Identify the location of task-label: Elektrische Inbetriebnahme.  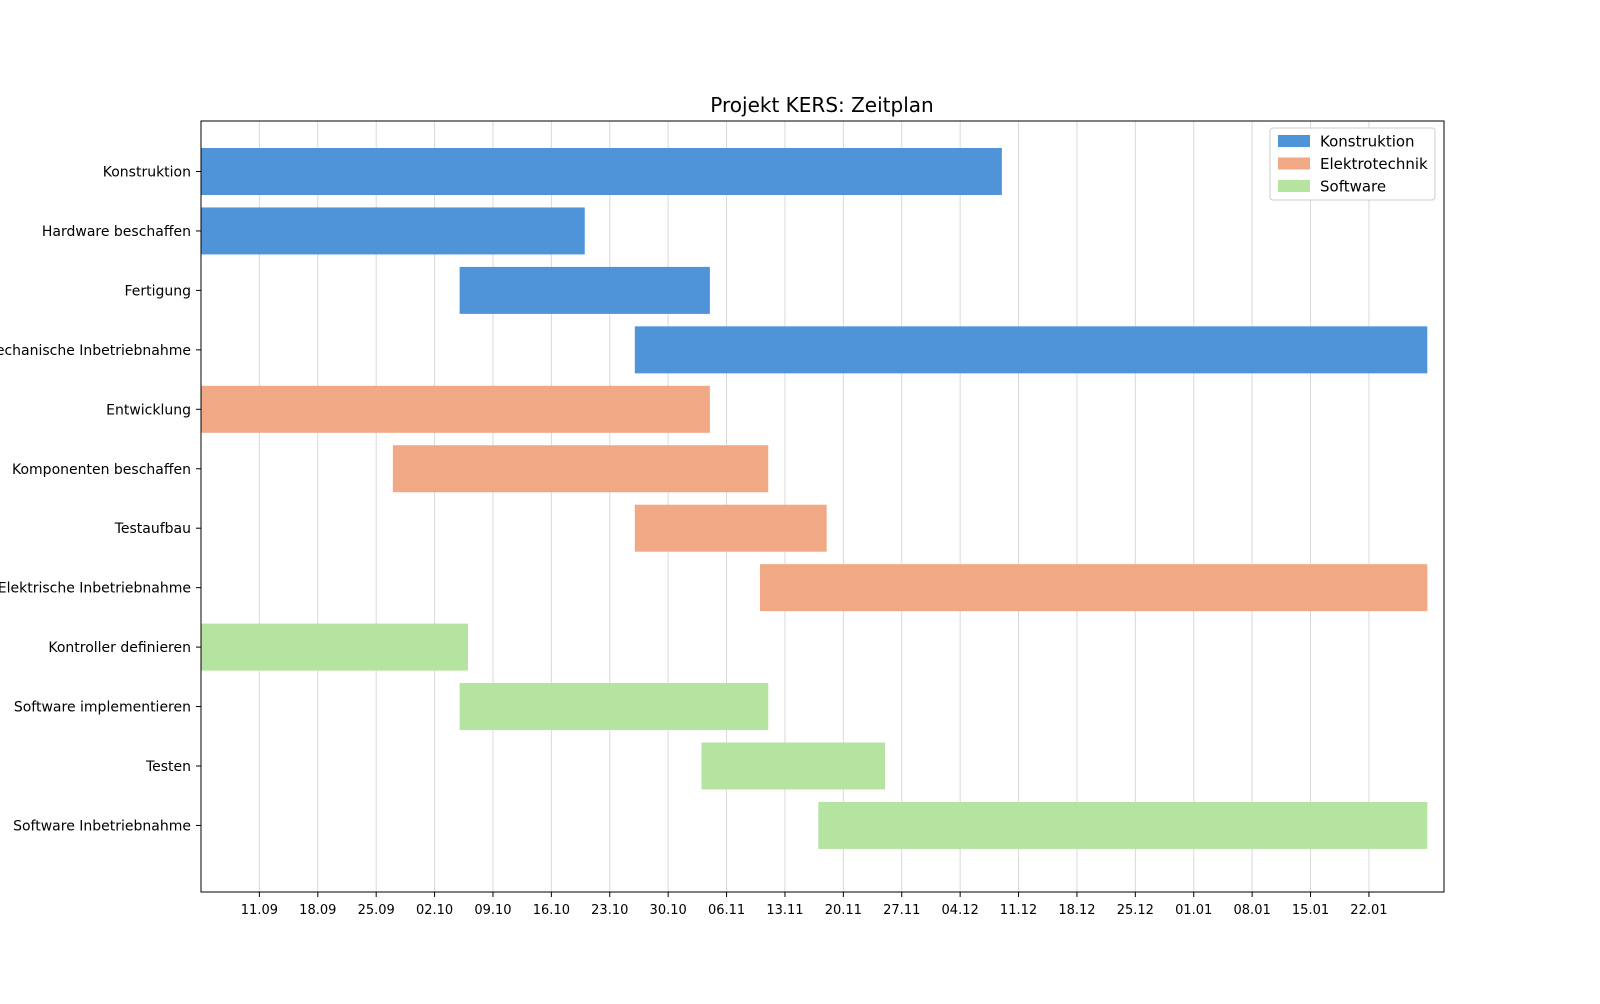
(95, 589).